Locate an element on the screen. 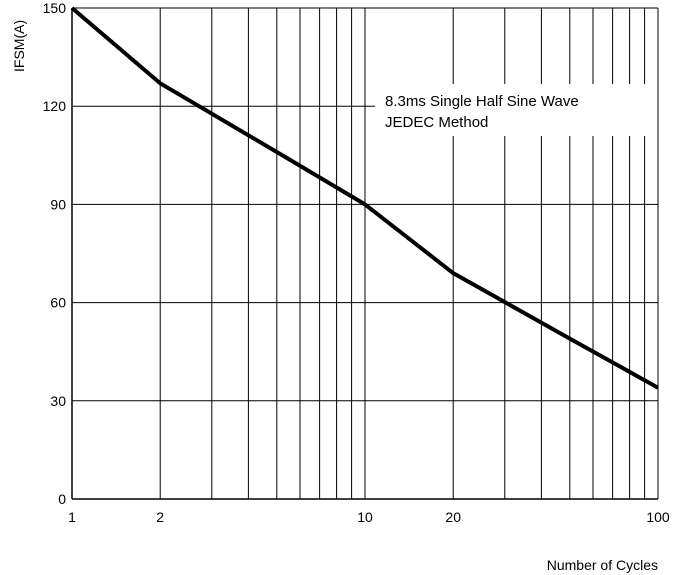 Image resolution: width=691 pixels, height=575 pixels. y-tick-label: 30 is located at coordinates (58, 401).